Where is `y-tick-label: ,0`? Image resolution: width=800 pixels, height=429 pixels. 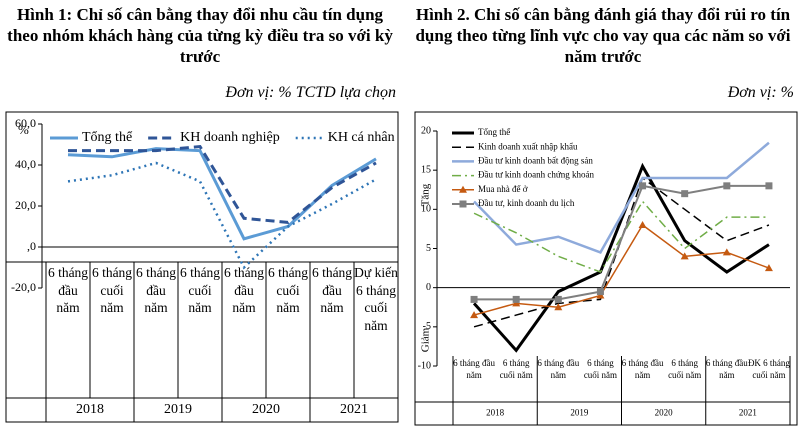 y-tick-label: ,0 is located at coordinates (31, 246).